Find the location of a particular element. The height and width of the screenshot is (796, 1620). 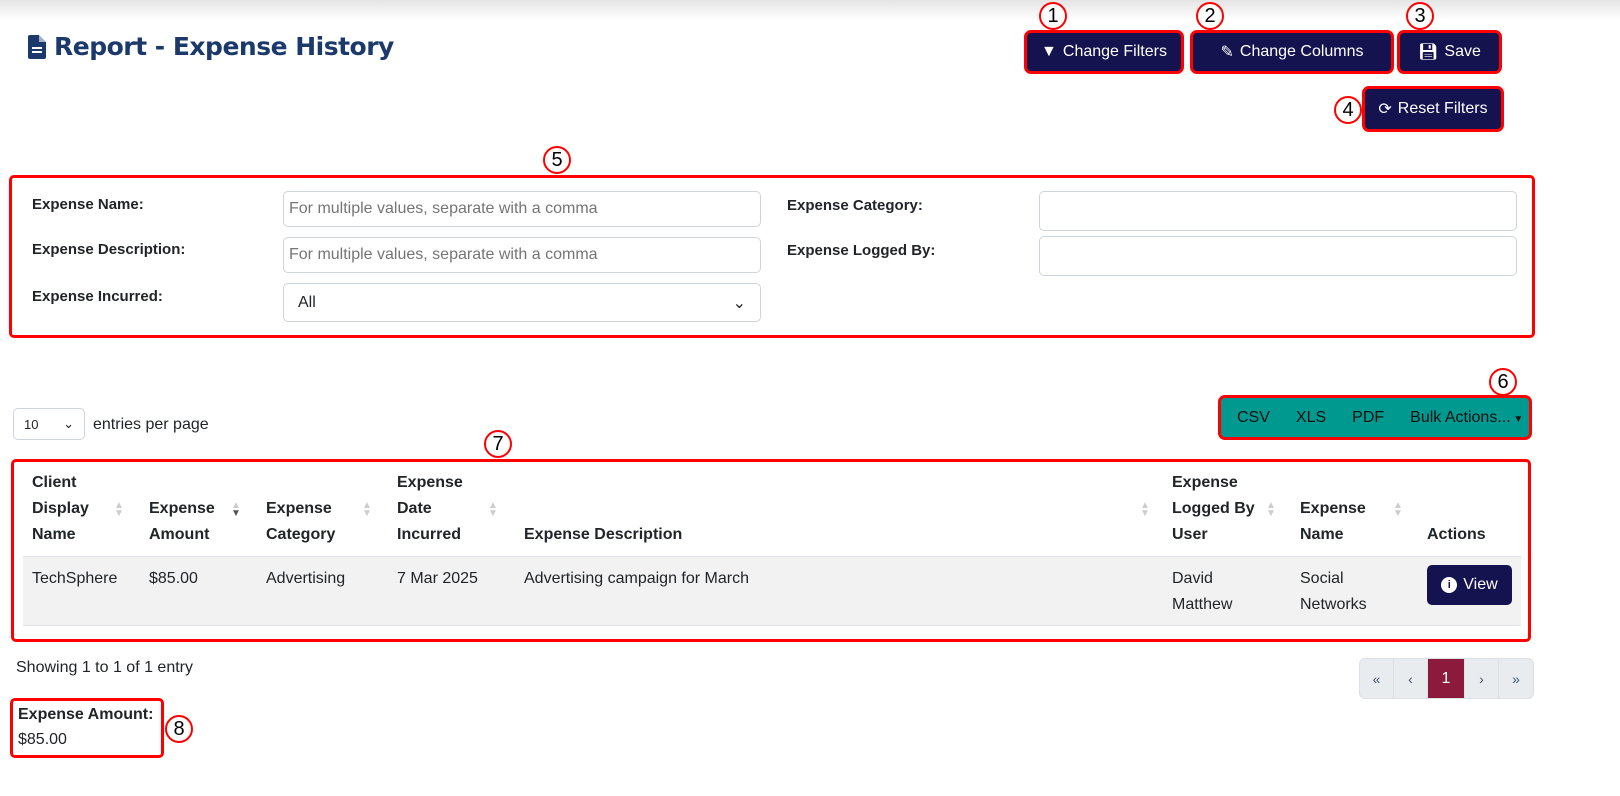

file-icon is located at coordinates (37, 46).